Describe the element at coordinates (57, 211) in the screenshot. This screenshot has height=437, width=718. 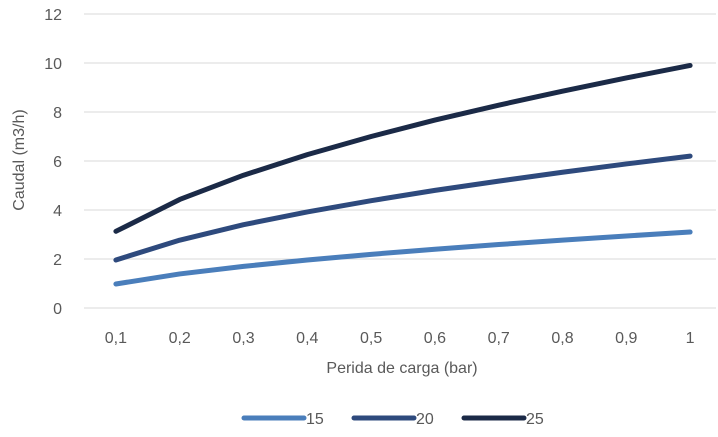
I see `y-tick-label-2: 4` at that location.